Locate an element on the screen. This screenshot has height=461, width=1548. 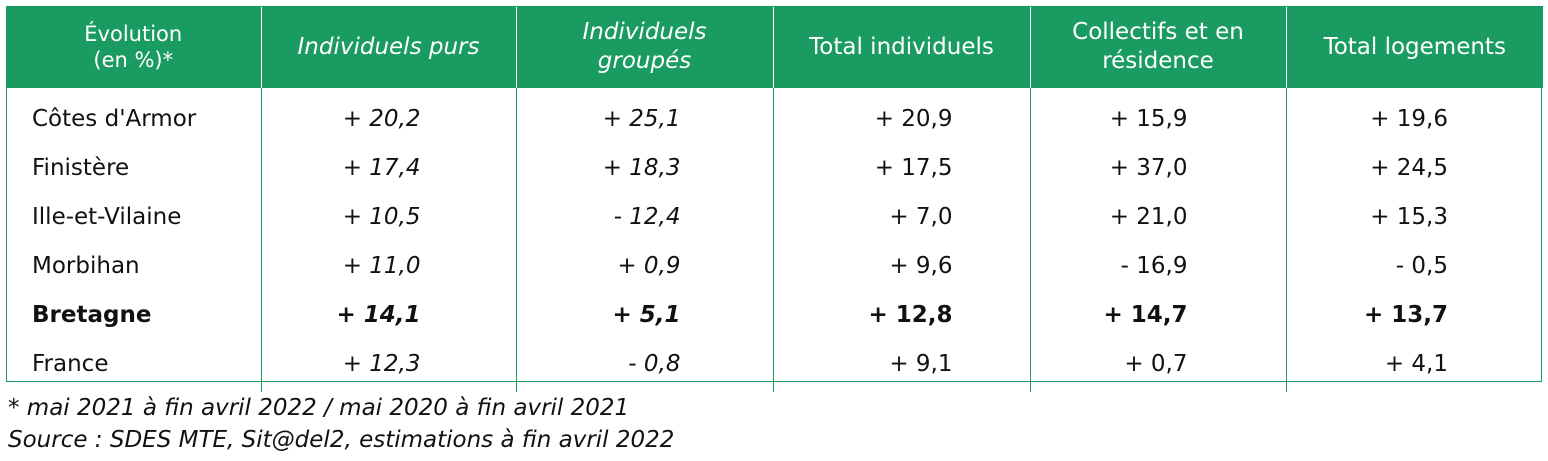
cell-total-logements: + 24,5 is located at coordinates (1414, 167).